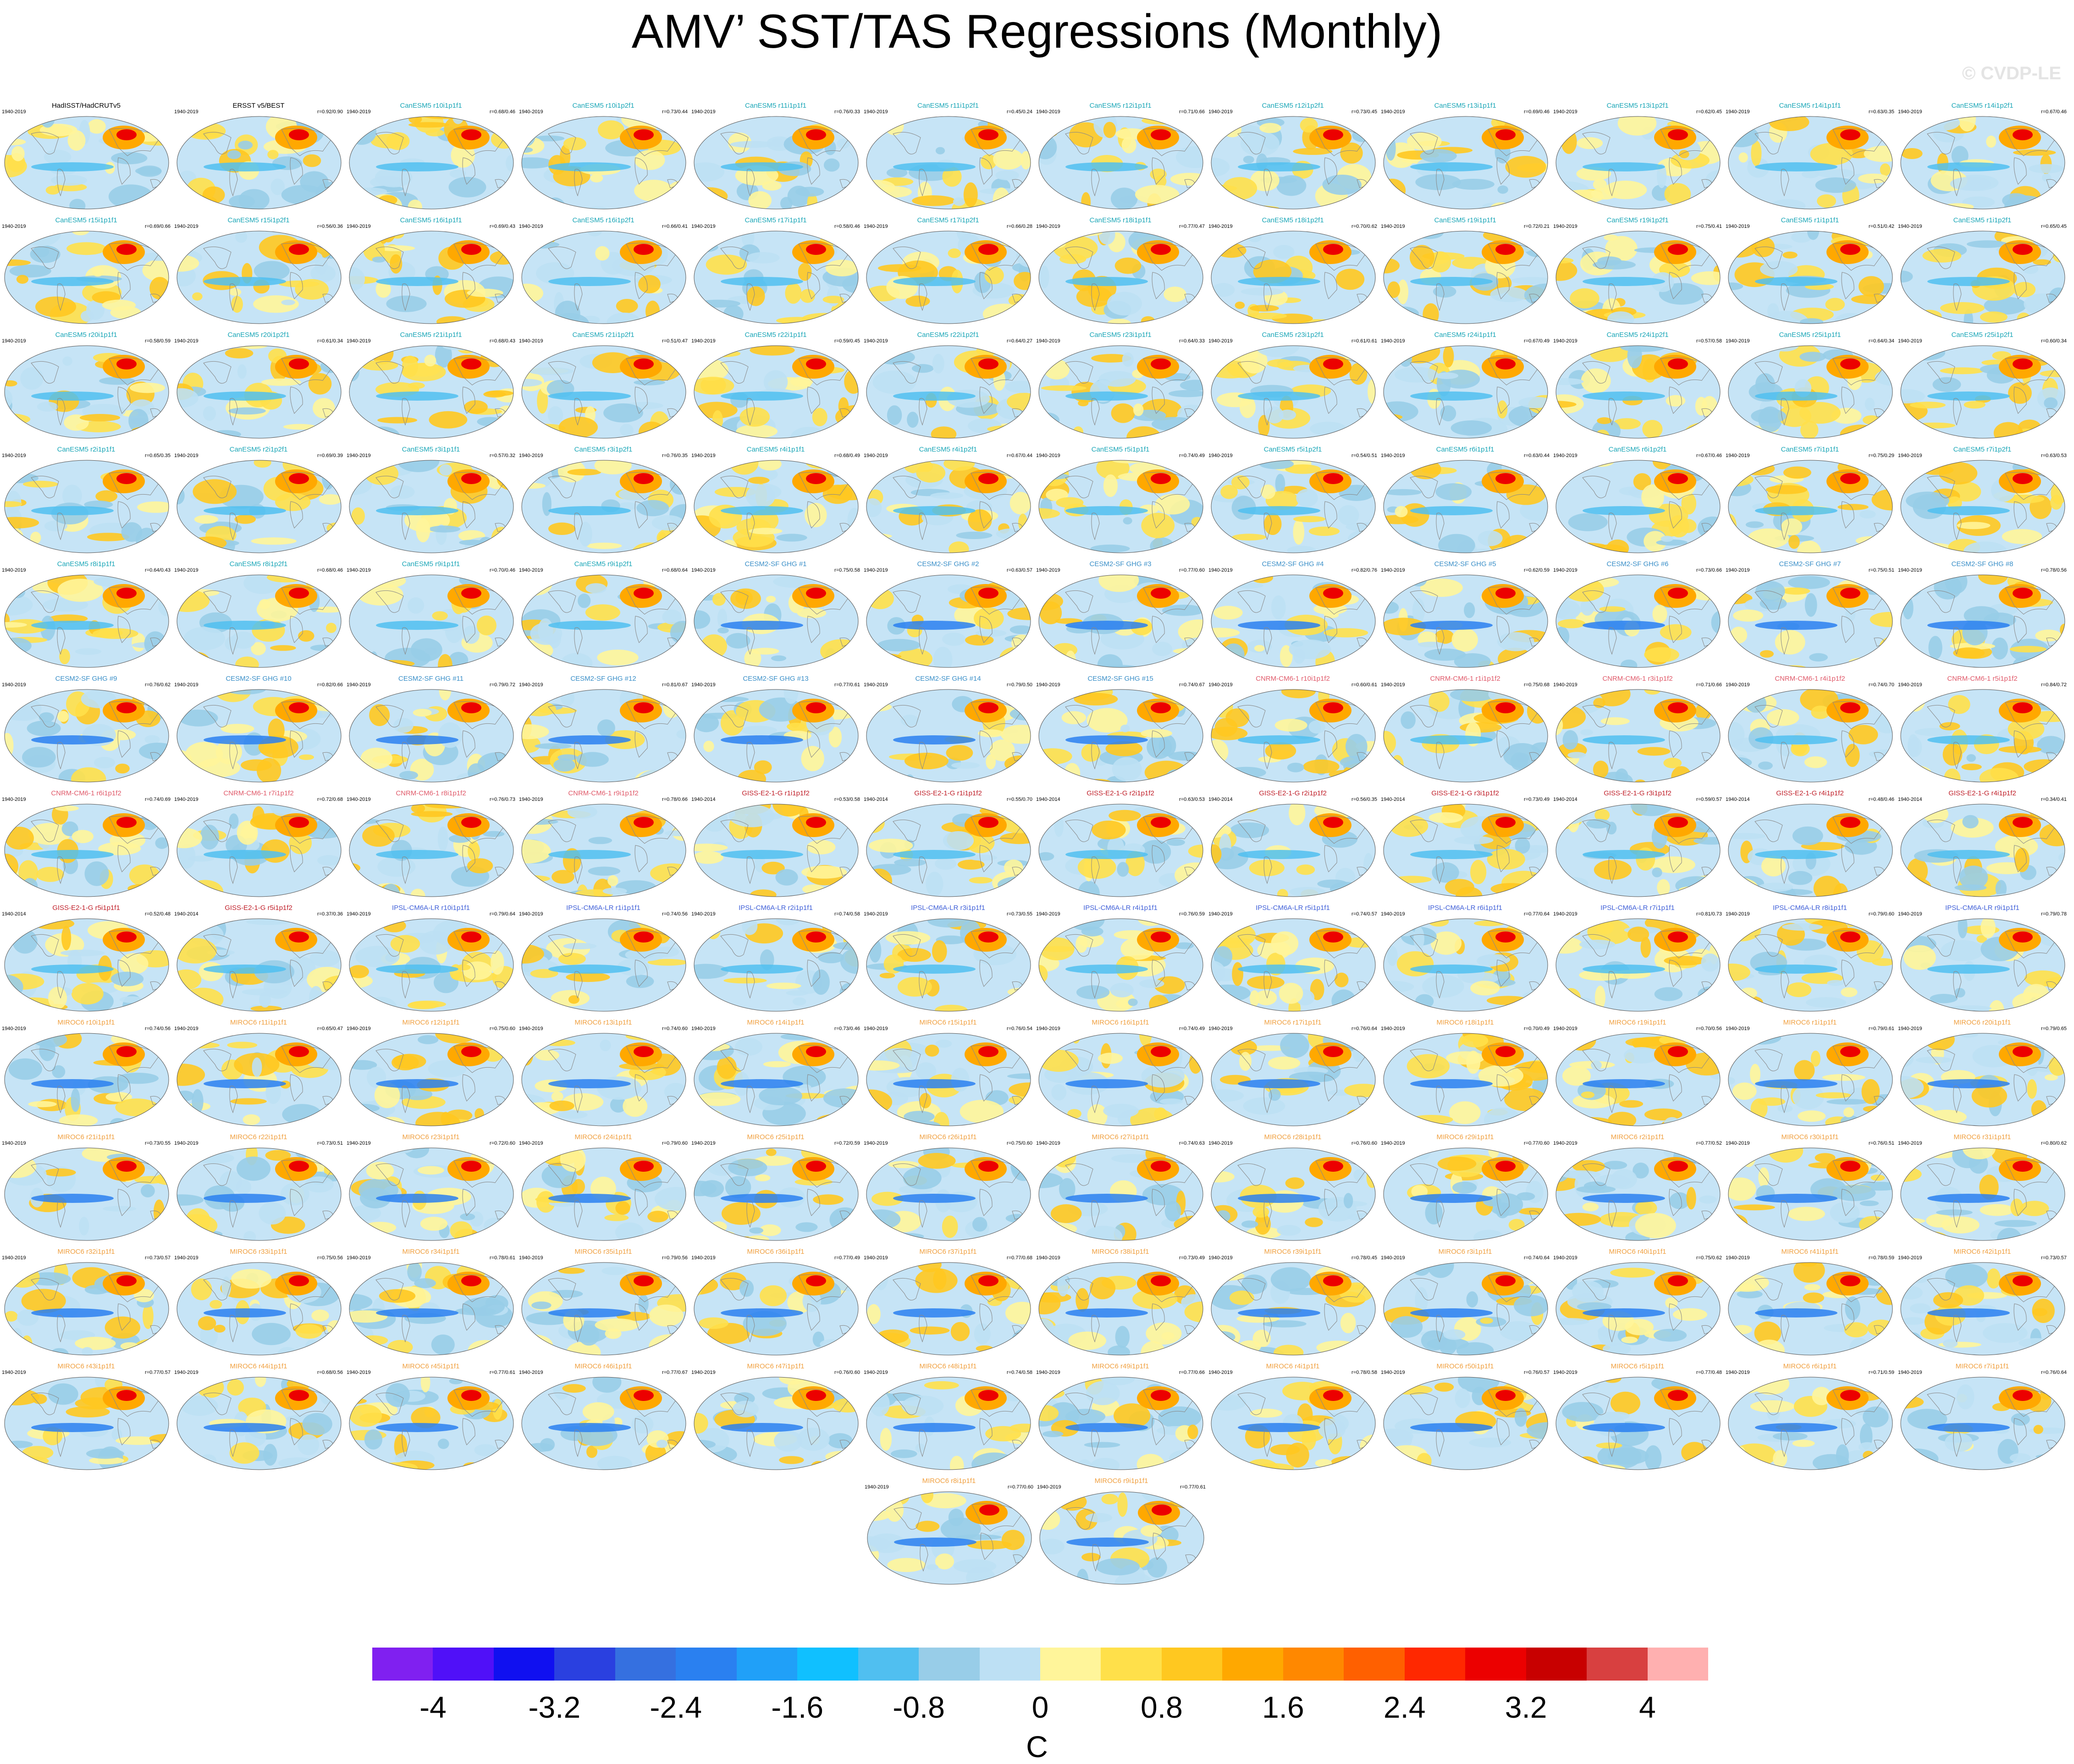  I want to click on panel-title: MIROC6 r26i1p1f1, so click(948, 1137).